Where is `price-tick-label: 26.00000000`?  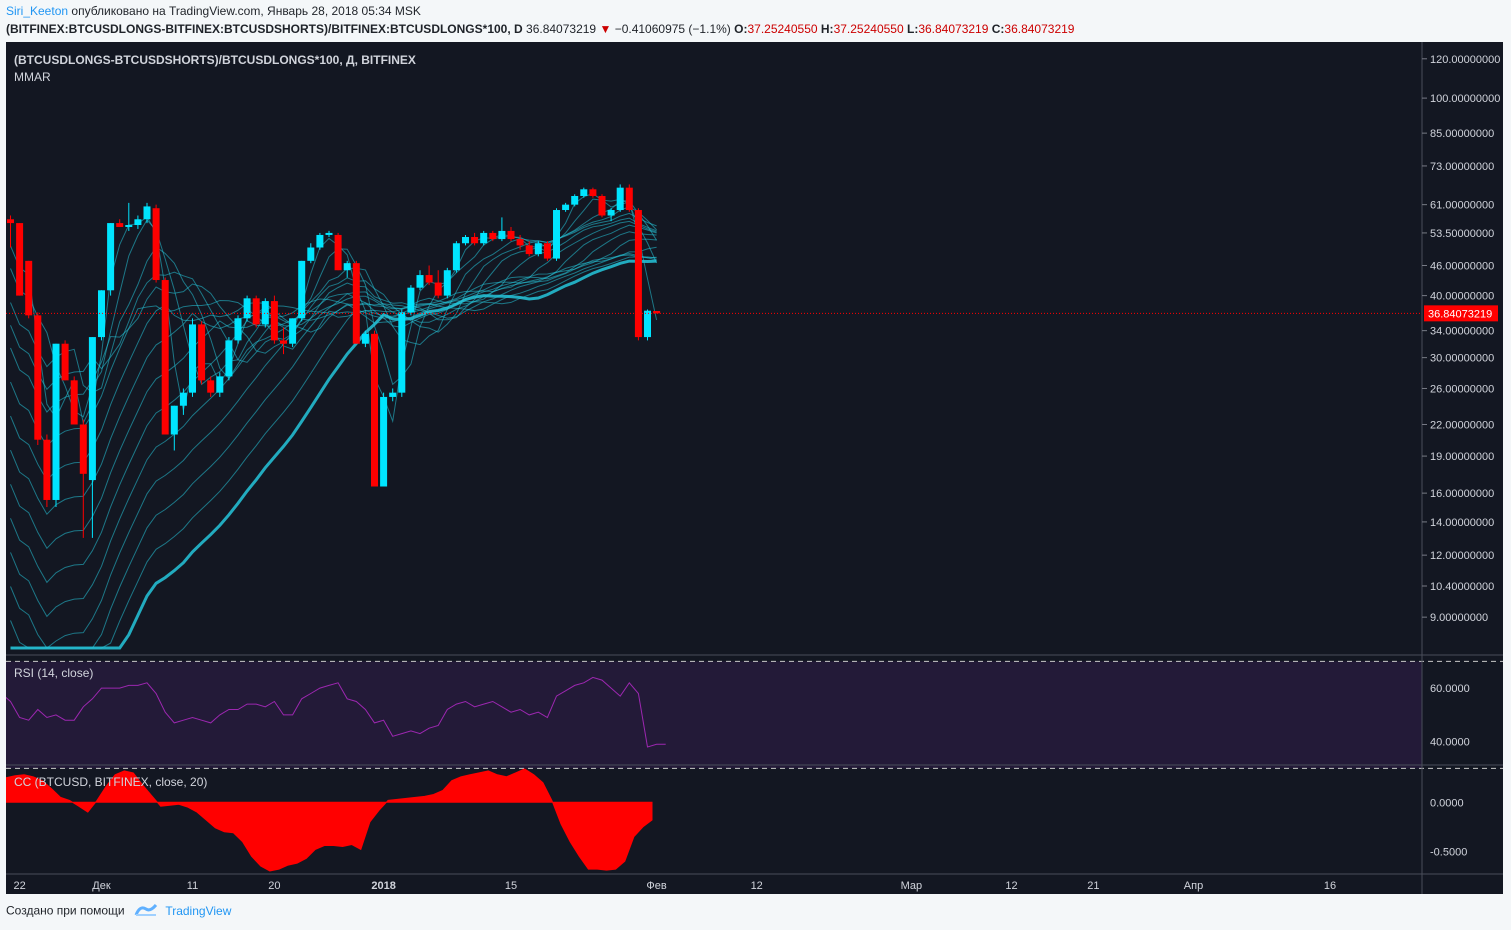
price-tick-label: 26.00000000 is located at coordinates (1462, 389).